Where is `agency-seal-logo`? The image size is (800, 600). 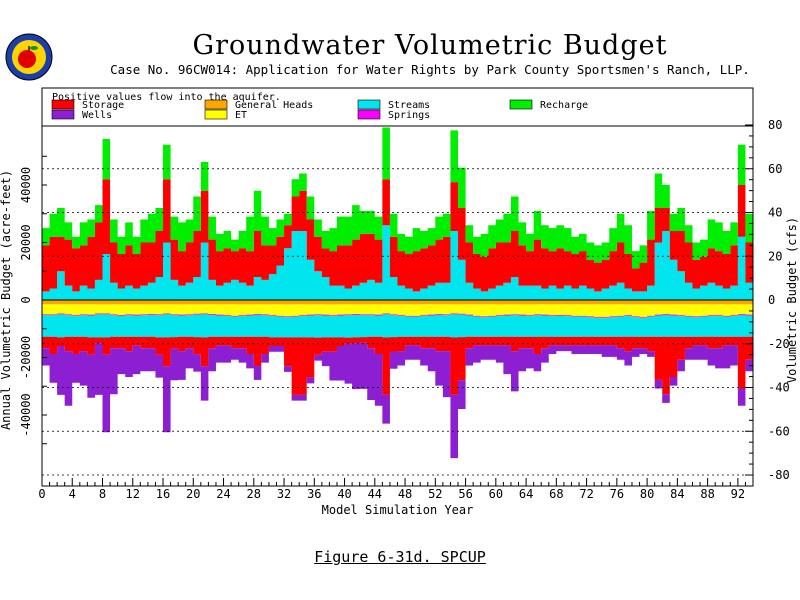
agency-seal-logo is located at coordinates (29, 59).